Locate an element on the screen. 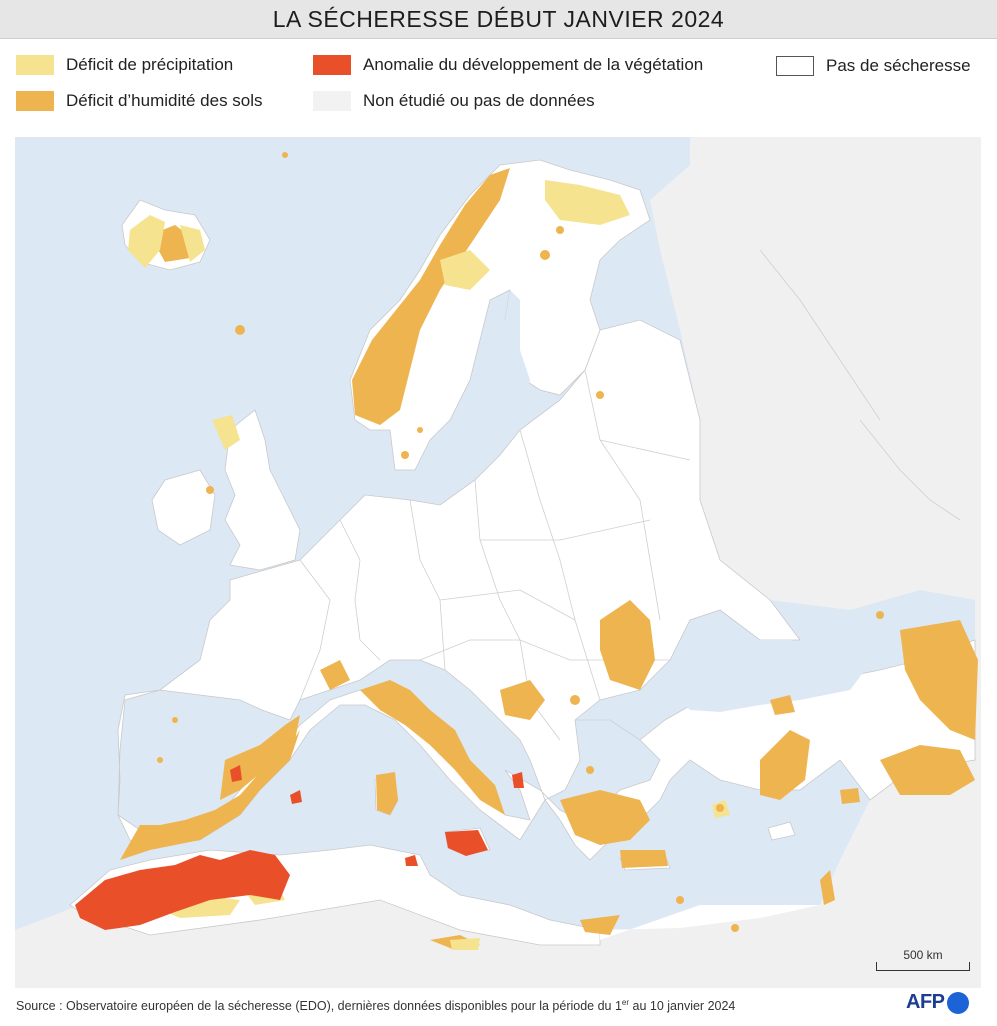  source-superscript: er is located at coordinates (625, 1002).